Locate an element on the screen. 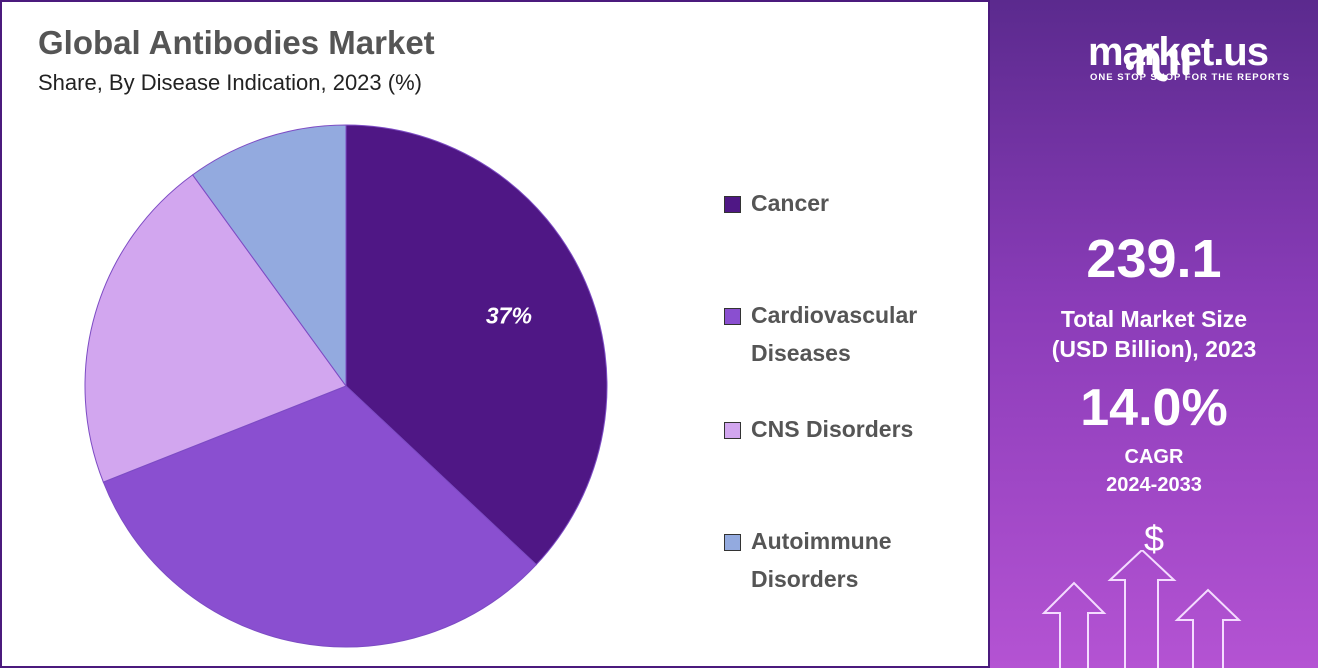 The image size is (1318, 668). legend-item: CNS Disorders is located at coordinates (847, 429).